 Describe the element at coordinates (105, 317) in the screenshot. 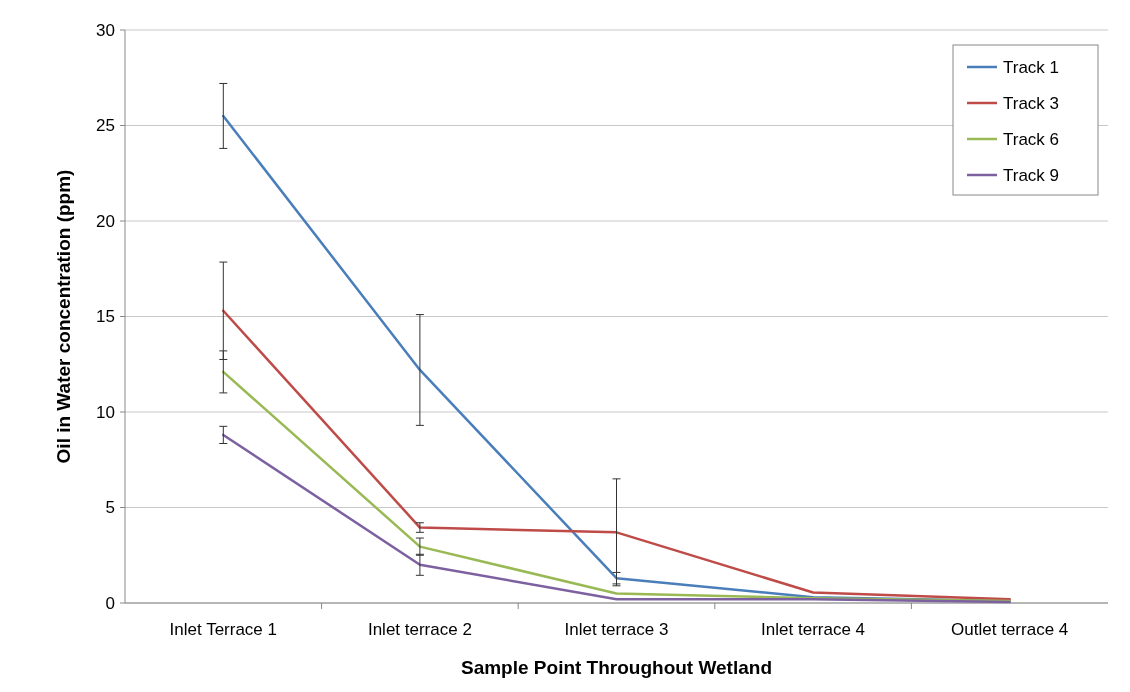

I see `y-tick-label: 15` at that location.